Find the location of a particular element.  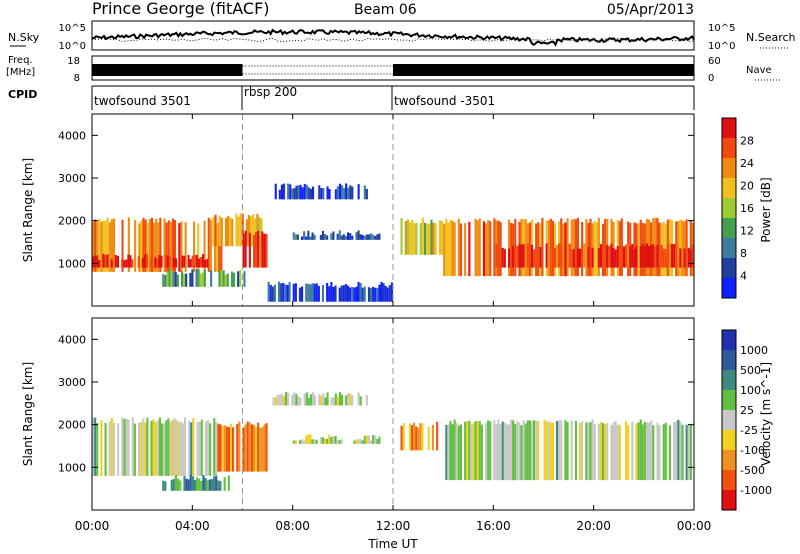

velocity-colorbar-label: Velocity [m s^-1] is located at coordinates (766, 414).